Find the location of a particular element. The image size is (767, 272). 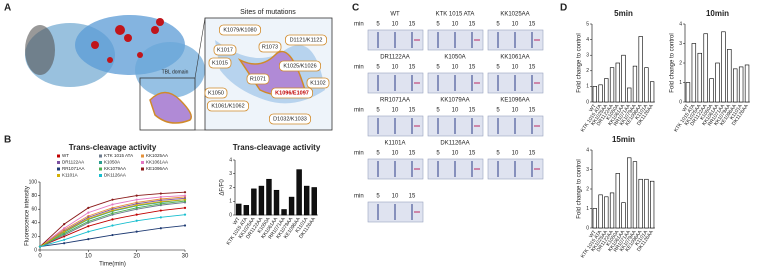

time-unit: min is located at coordinates (359, 68).